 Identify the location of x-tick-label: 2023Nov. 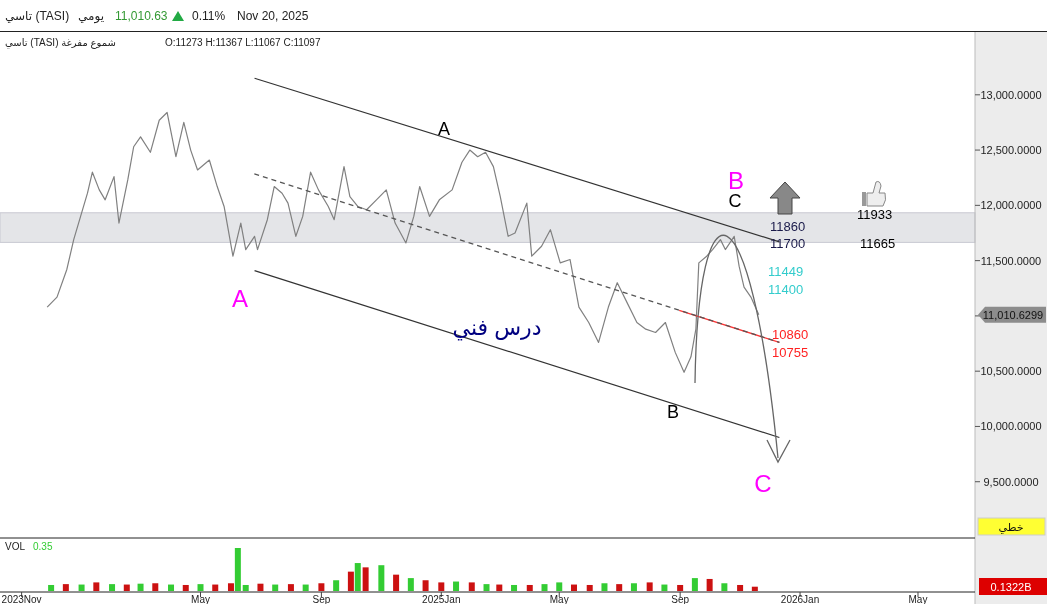
(21, 599).